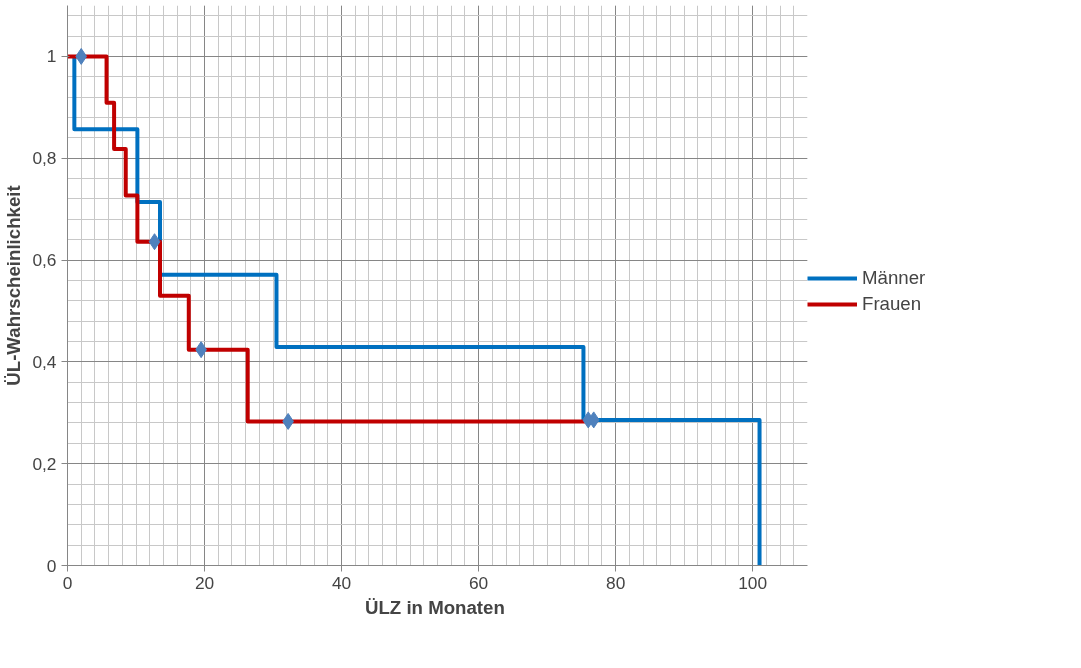 Image resolution: width=1081 pixels, height=668 pixels. I want to click on x-tick-label: 40, so click(341, 582).